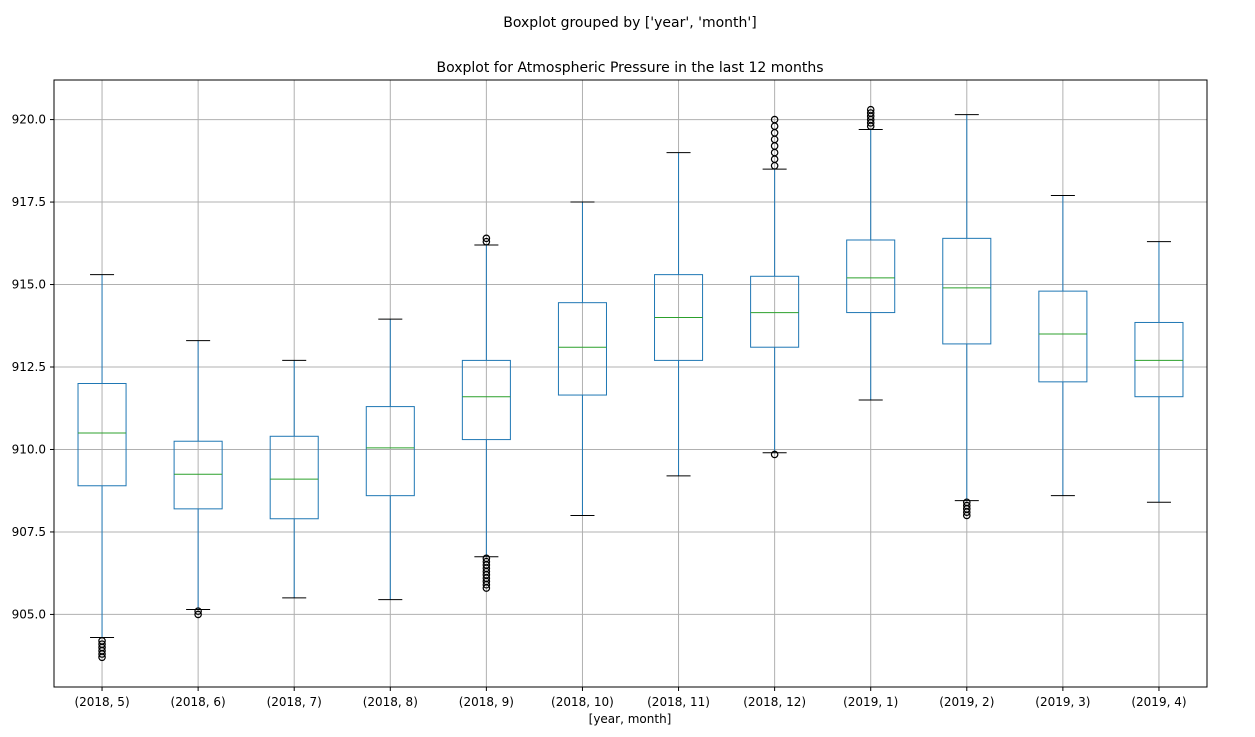 This screenshot has width=1255, height=737. What do you see at coordinates (630, 719) in the screenshot?
I see `x-axis-label: [year, month]` at bounding box center [630, 719].